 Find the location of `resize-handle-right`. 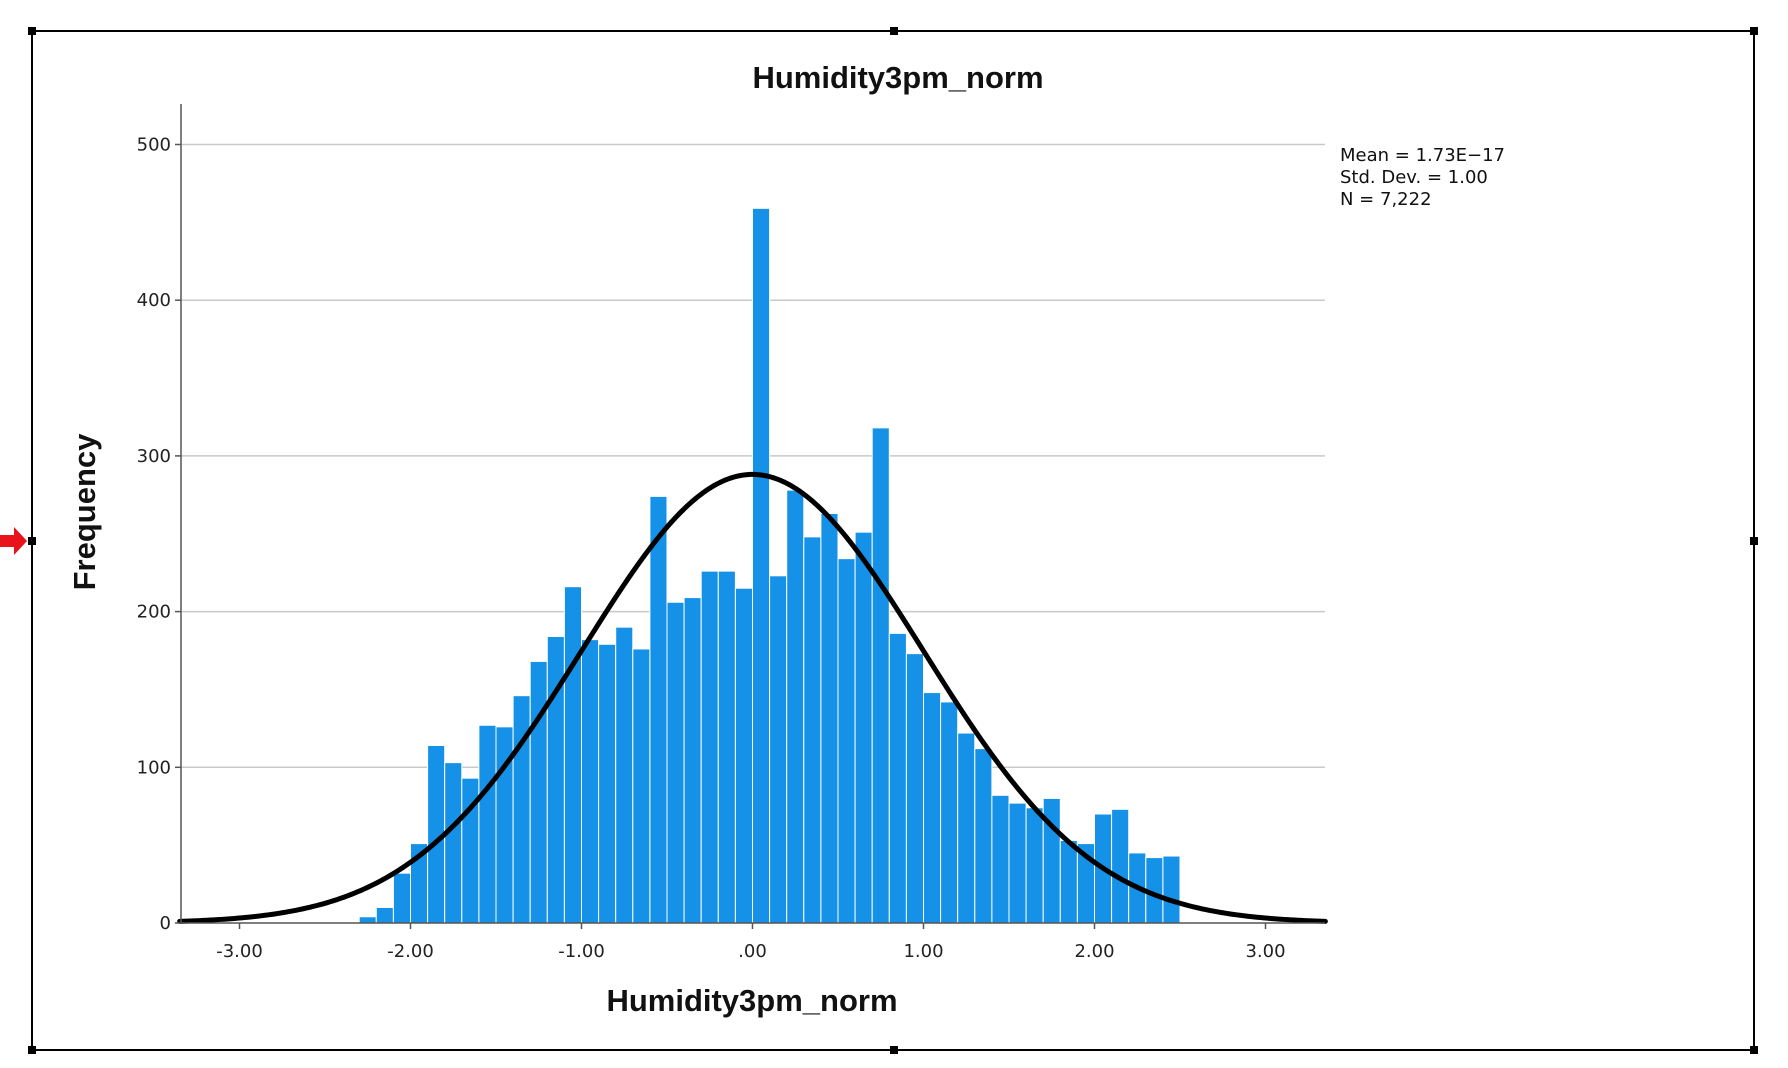

resize-handle-right is located at coordinates (1754, 541).